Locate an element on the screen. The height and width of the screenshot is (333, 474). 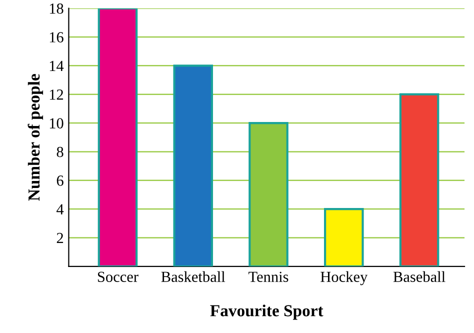
x-tick-label: Basketball is located at coordinates (193, 276).